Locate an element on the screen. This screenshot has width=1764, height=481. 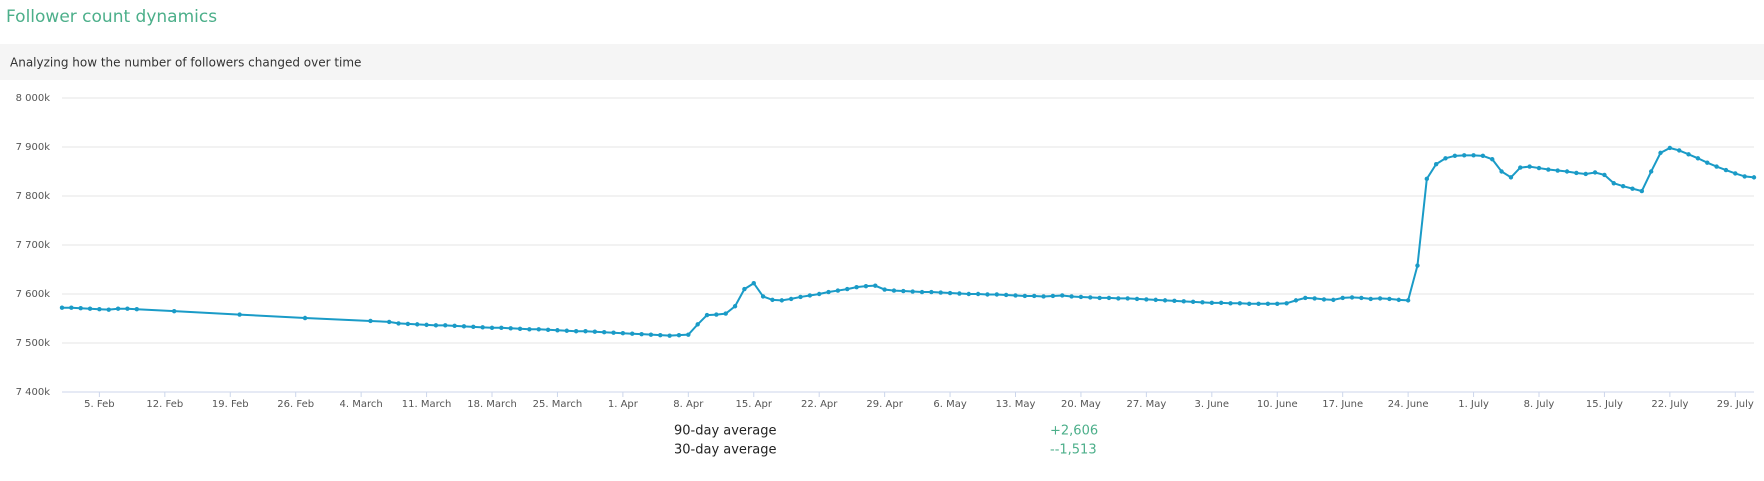
x-tick-label: 29. Apr is located at coordinates (884, 404).